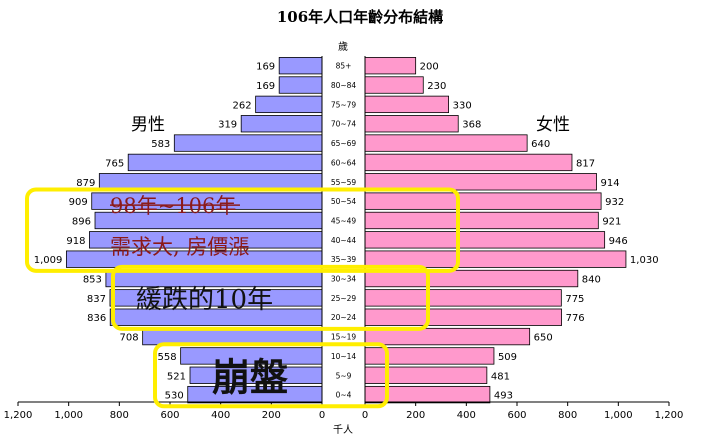 The image size is (720, 439). I want to click on x-tick-label-male: 800, so click(119, 415).